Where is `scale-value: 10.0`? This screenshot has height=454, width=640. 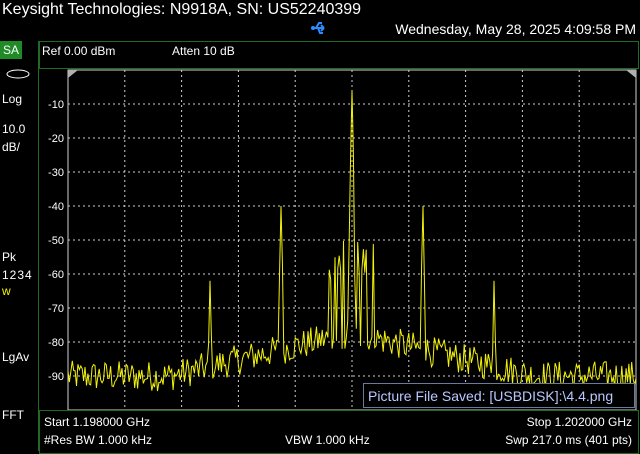 scale-value: 10.0 is located at coordinates (14, 129).